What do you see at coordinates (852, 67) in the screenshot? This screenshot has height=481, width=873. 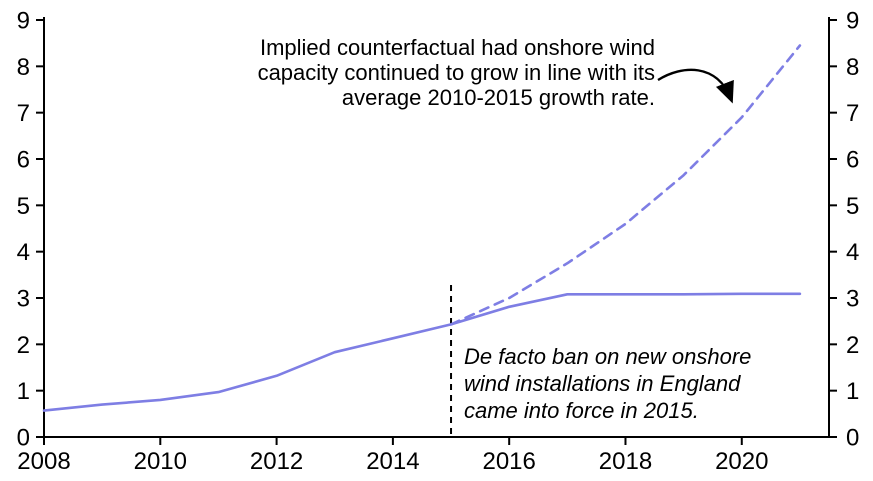 I see `y-axis-label-right: 8` at bounding box center [852, 67].